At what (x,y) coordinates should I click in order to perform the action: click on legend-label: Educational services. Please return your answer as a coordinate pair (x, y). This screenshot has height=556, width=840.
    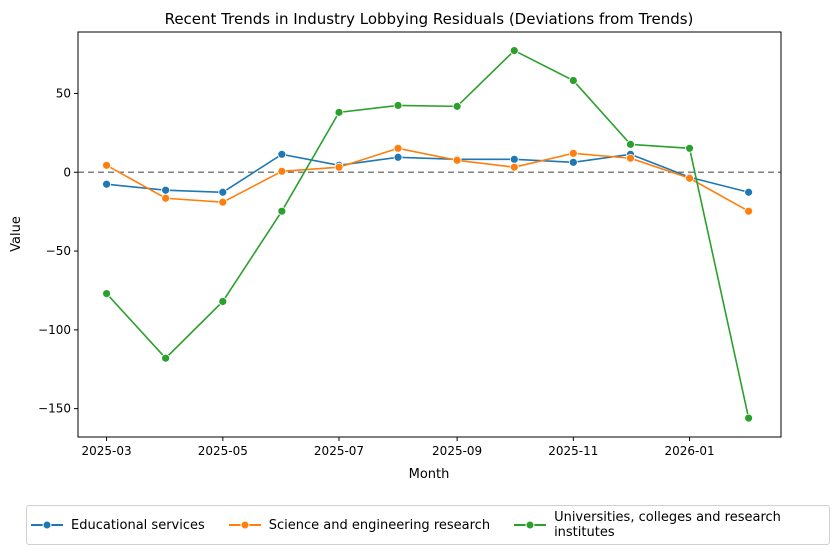
    Looking at the image, I should click on (138, 525).